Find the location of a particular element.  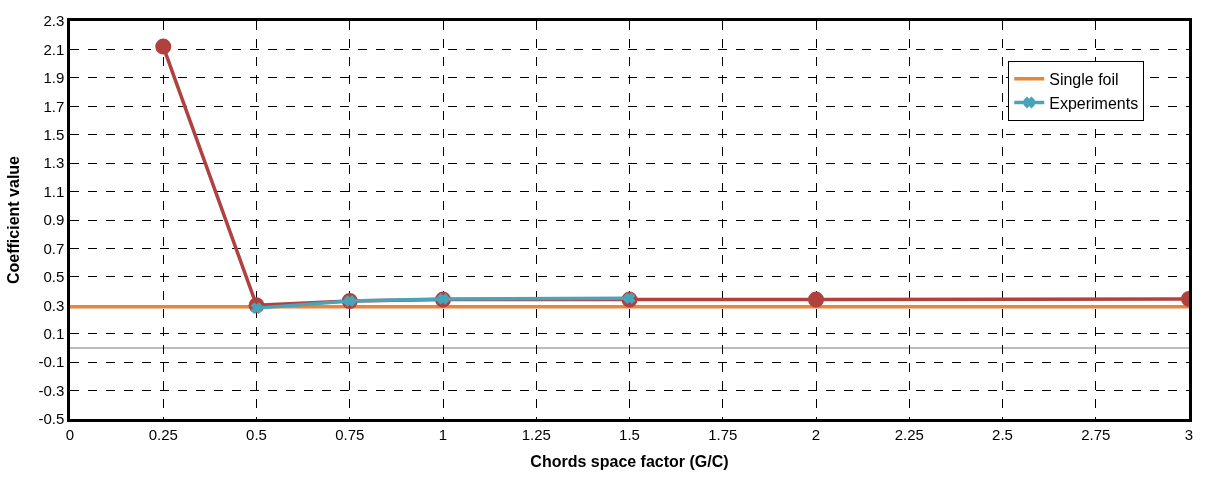

y-tick-label: 1.5 is located at coordinates (54, 134).